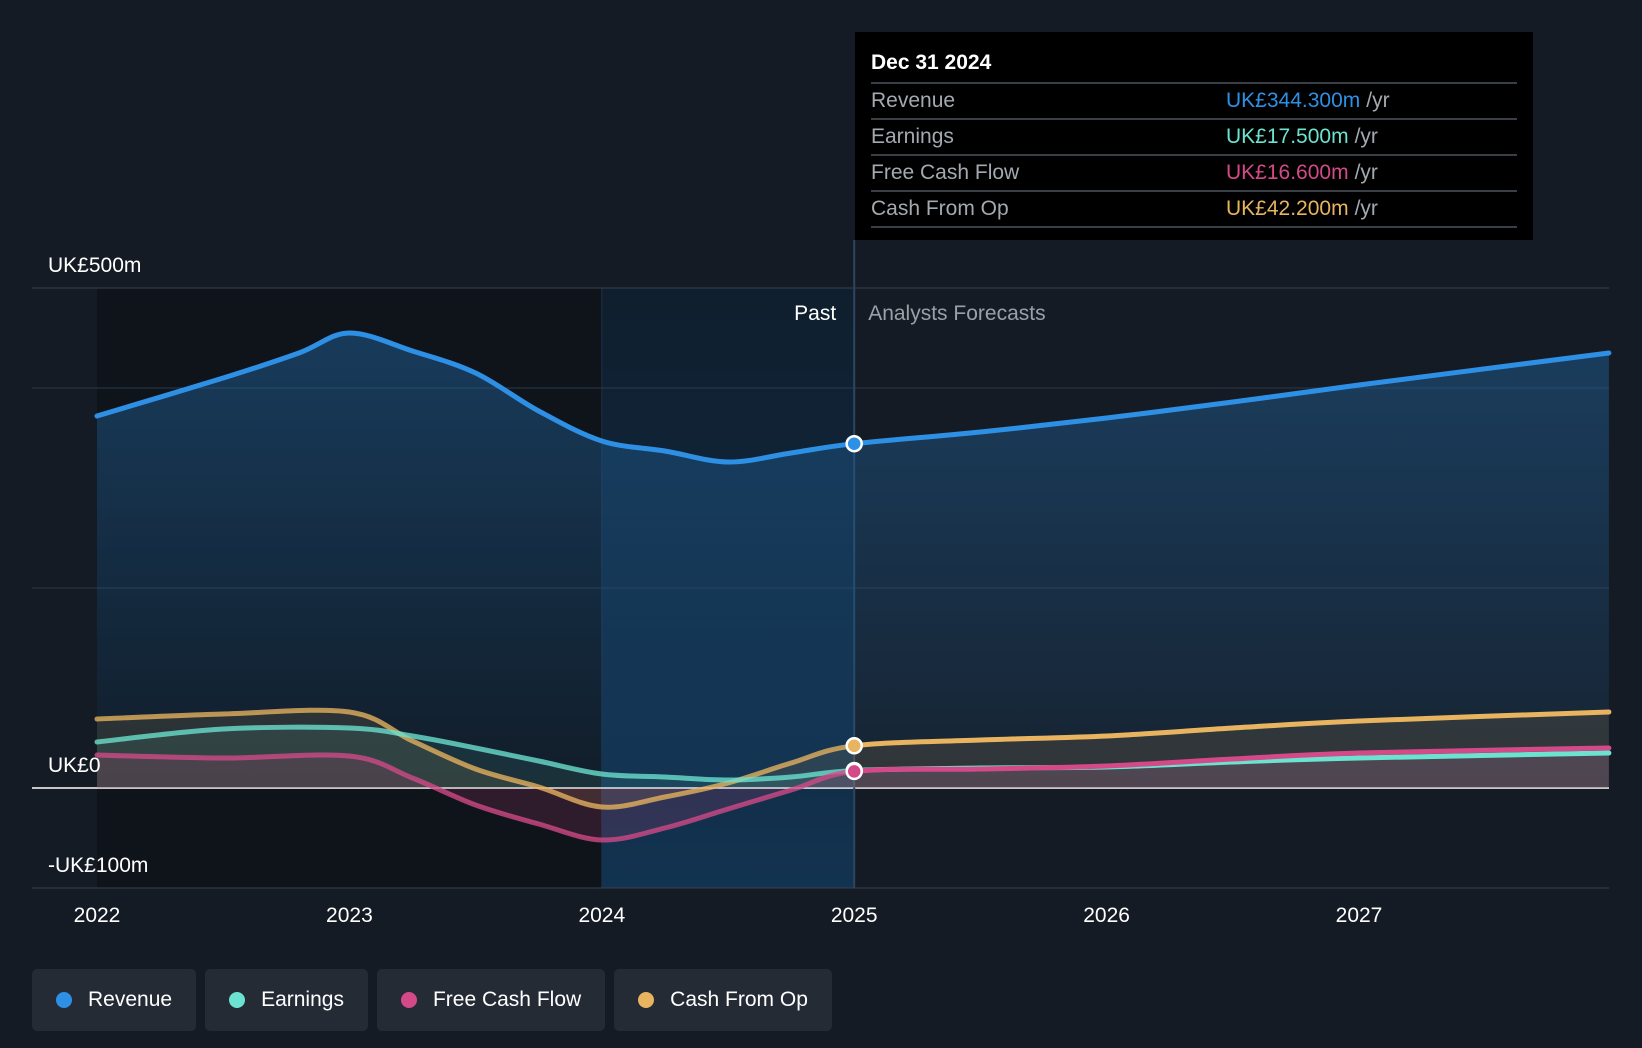  I want to click on legend-item-cash-from-op: Cash From Op, so click(723, 1000).